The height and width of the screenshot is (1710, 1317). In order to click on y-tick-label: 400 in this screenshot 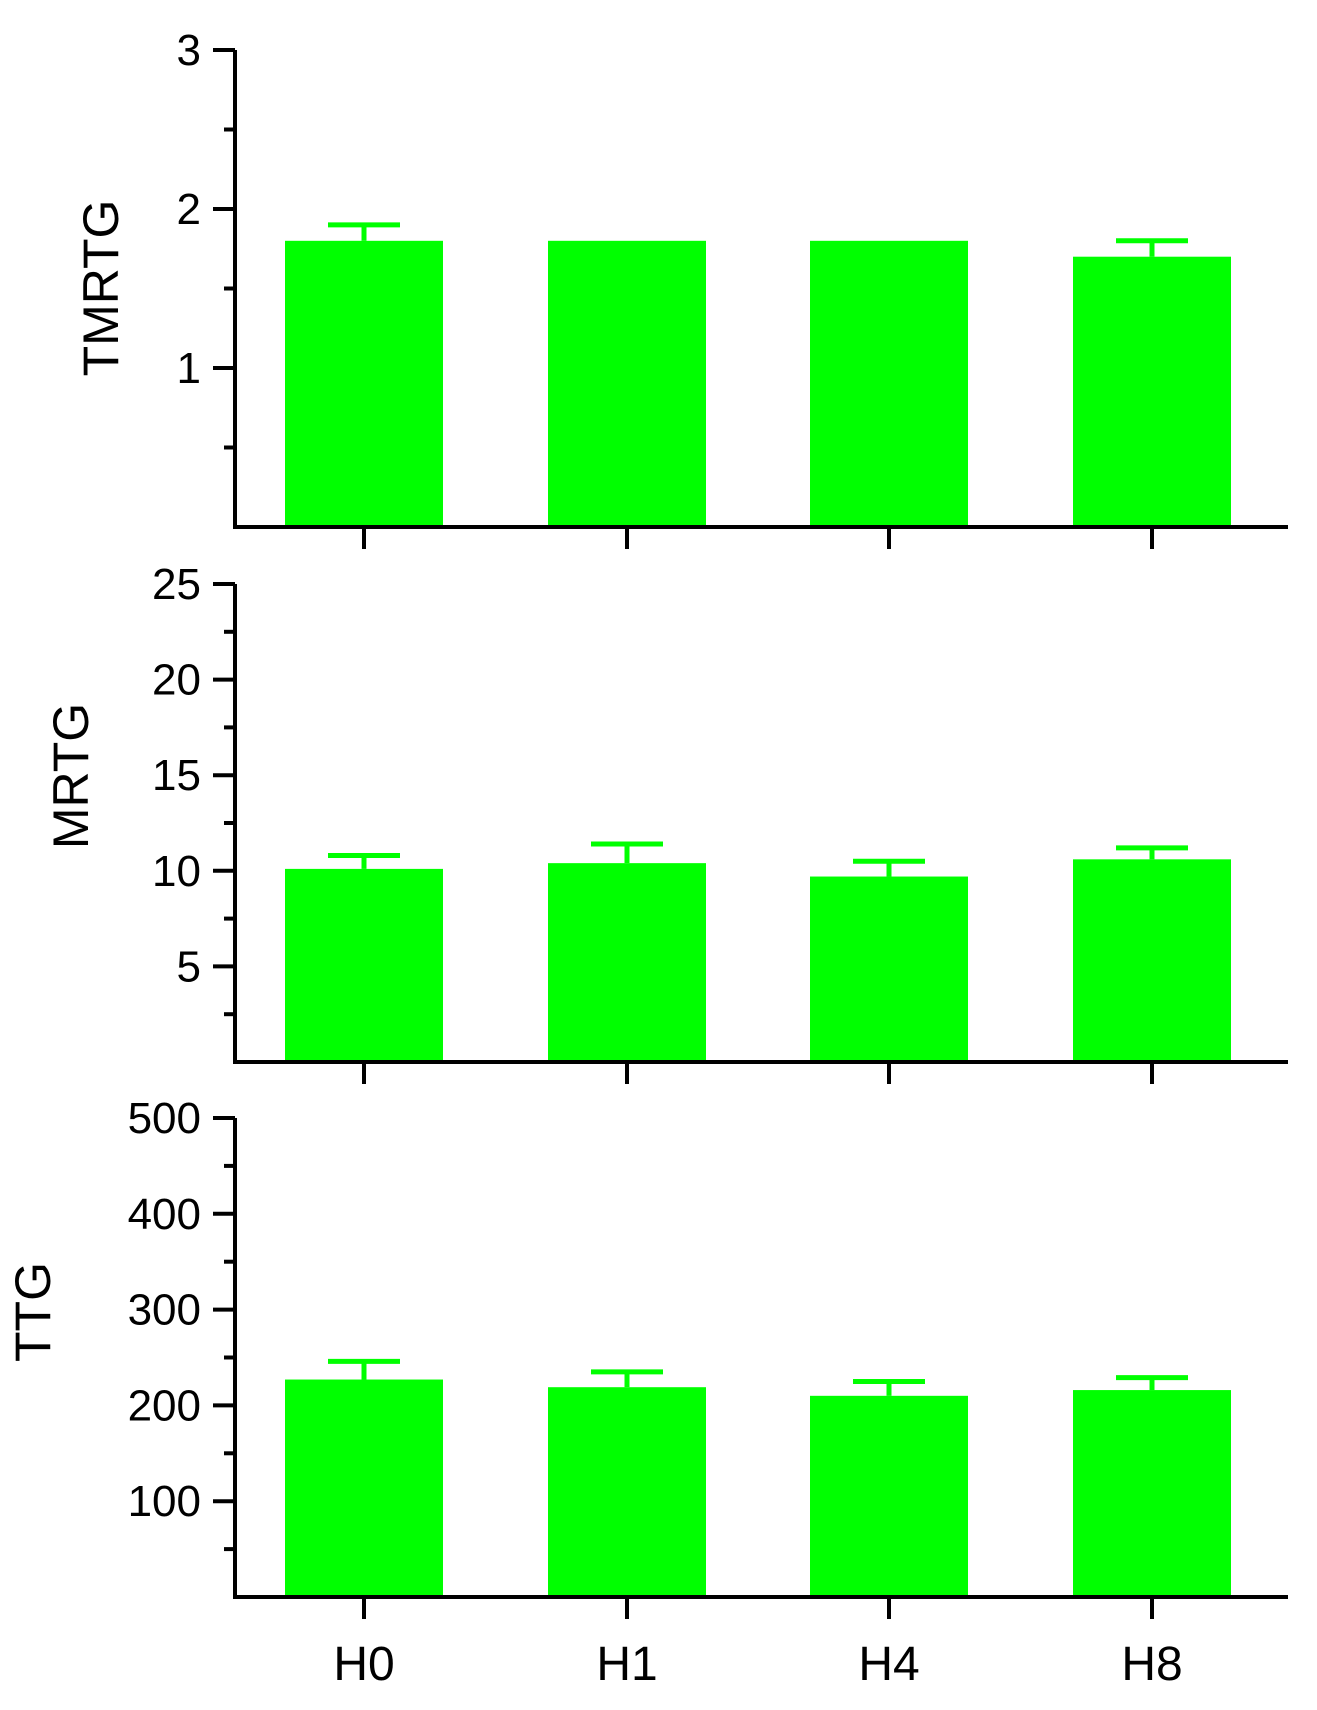, I will do `click(164, 1214)`.